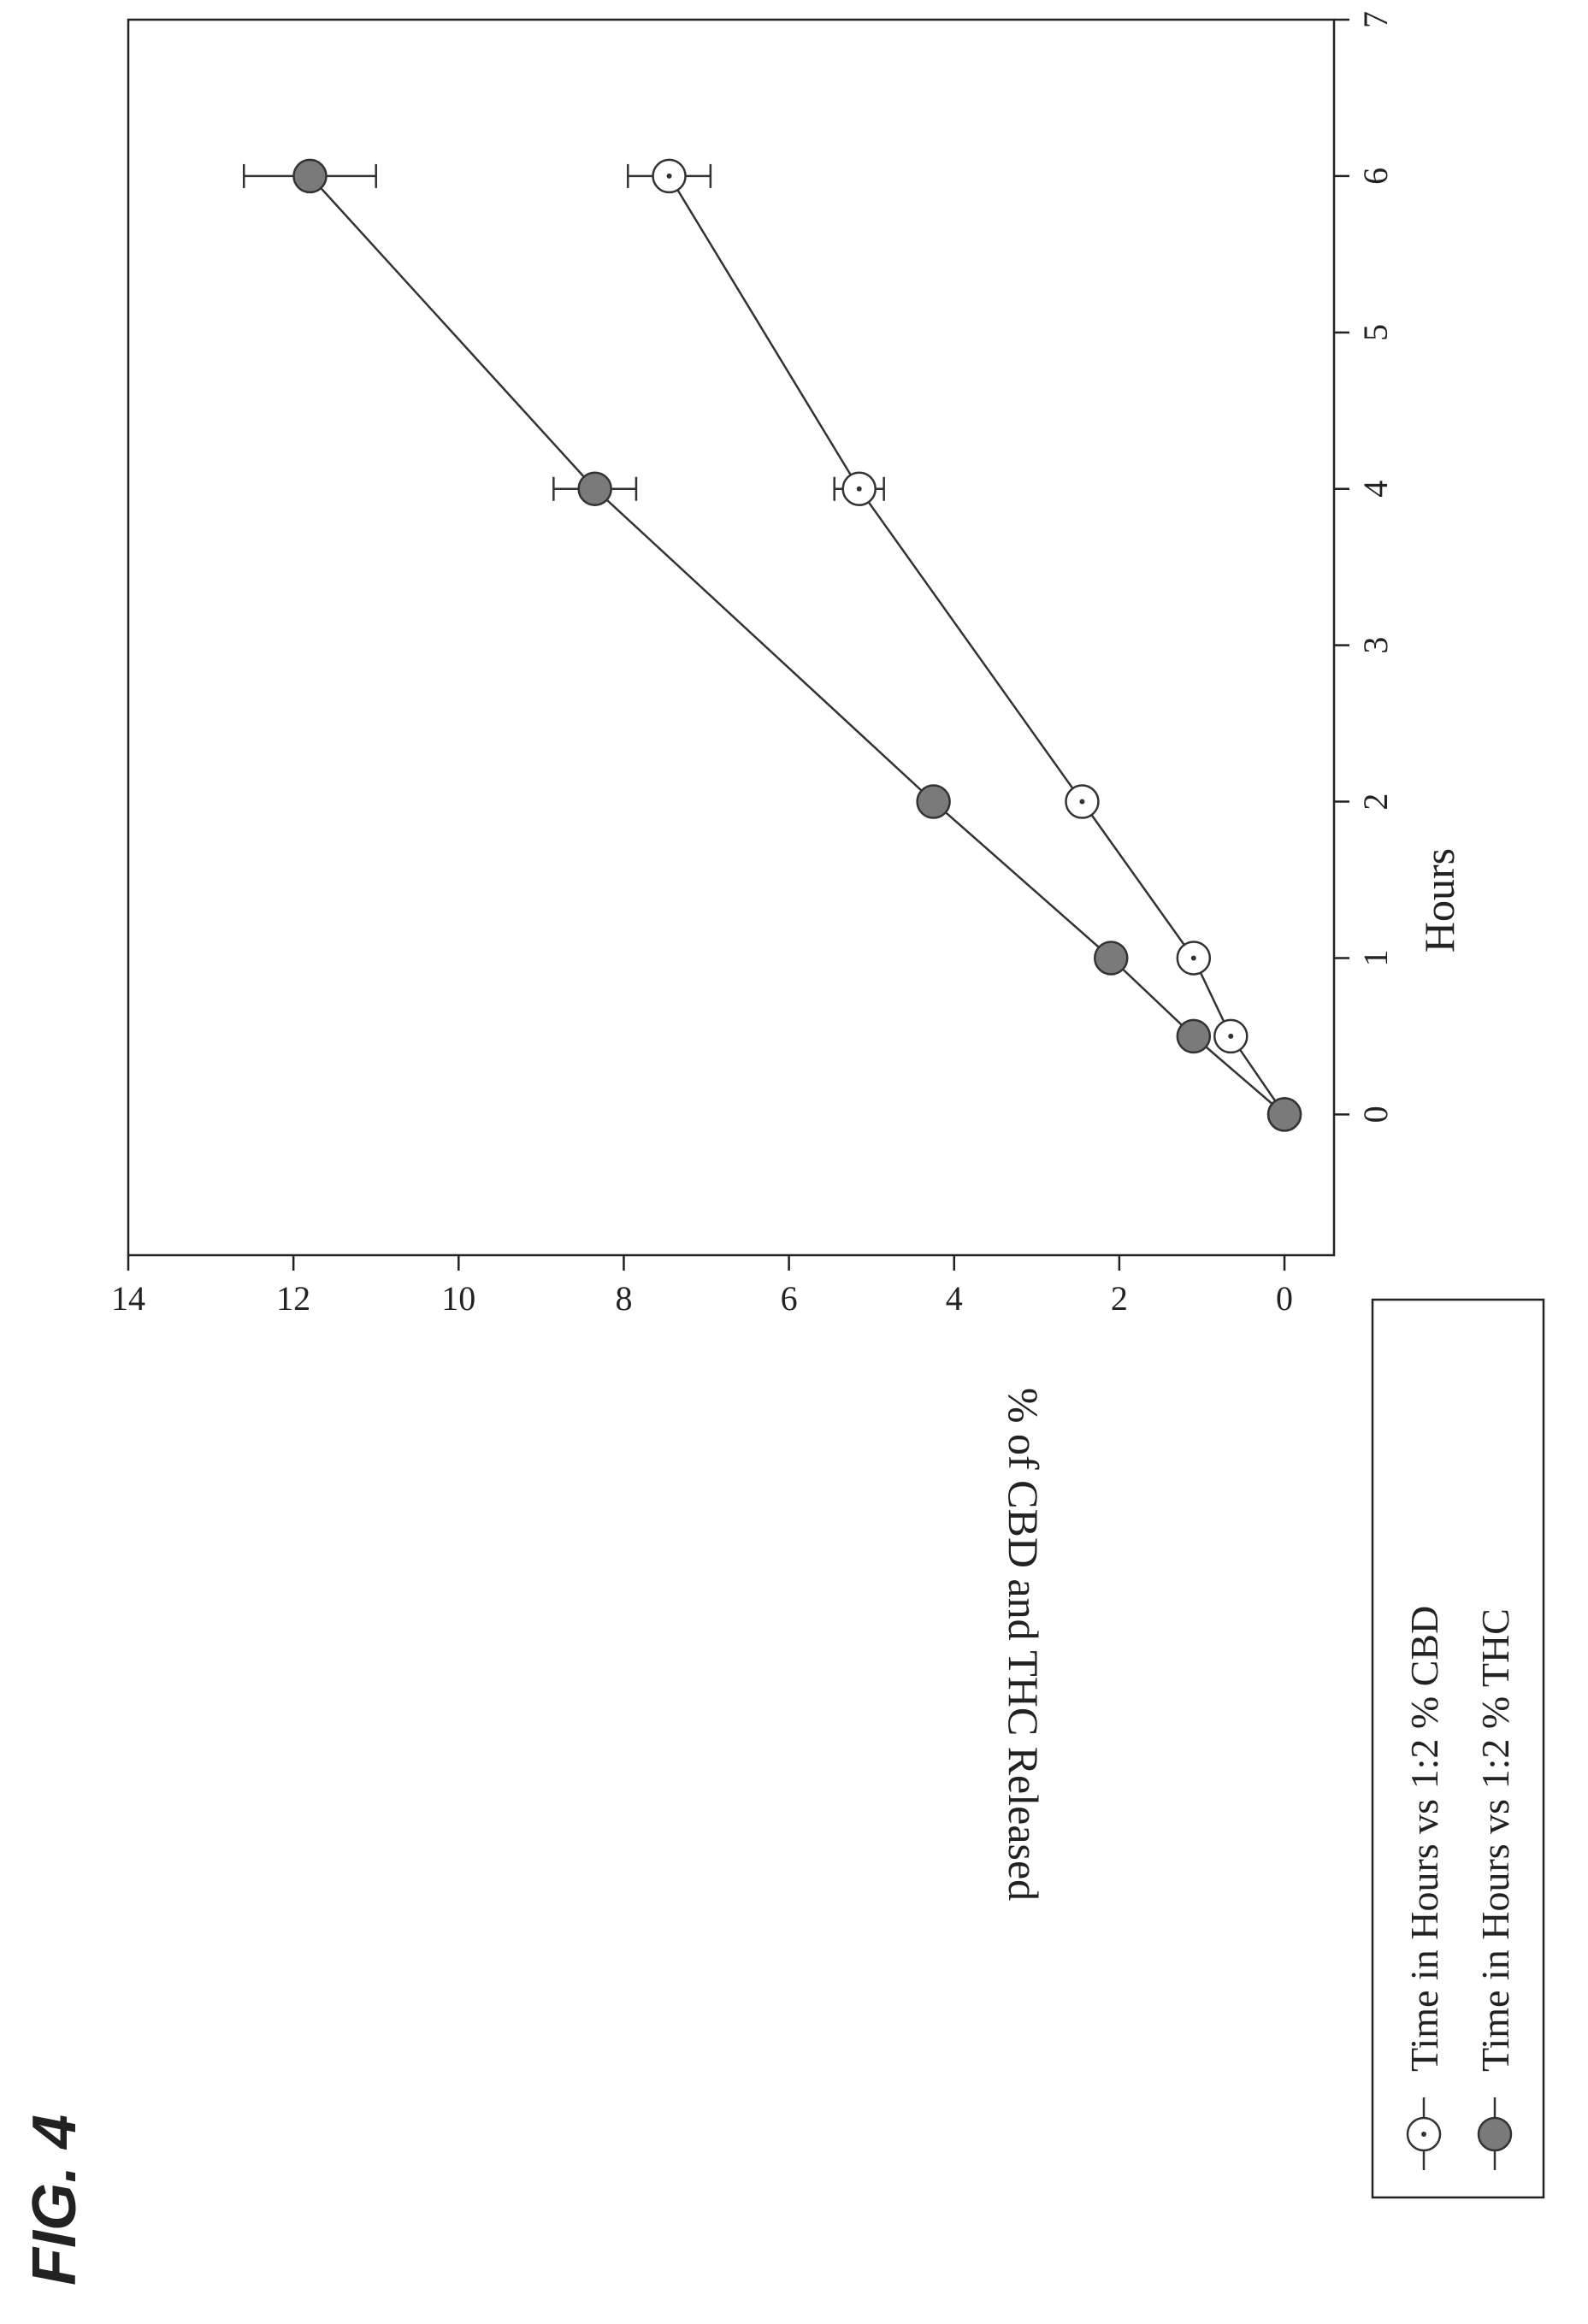 The height and width of the screenshot is (2324, 1588). What do you see at coordinates (1424, 1839) in the screenshot?
I see `legend-label-cbd: Time in Hours vs 1:2 % CBD` at bounding box center [1424, 1839].